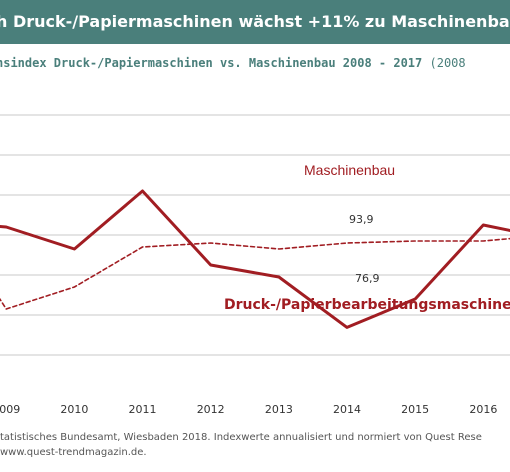  What do you see at coordinates (73, 452) in the screenshot?
I see `website-note: www.quest-trendmagazin.de.` at bounding box center [73, 452].